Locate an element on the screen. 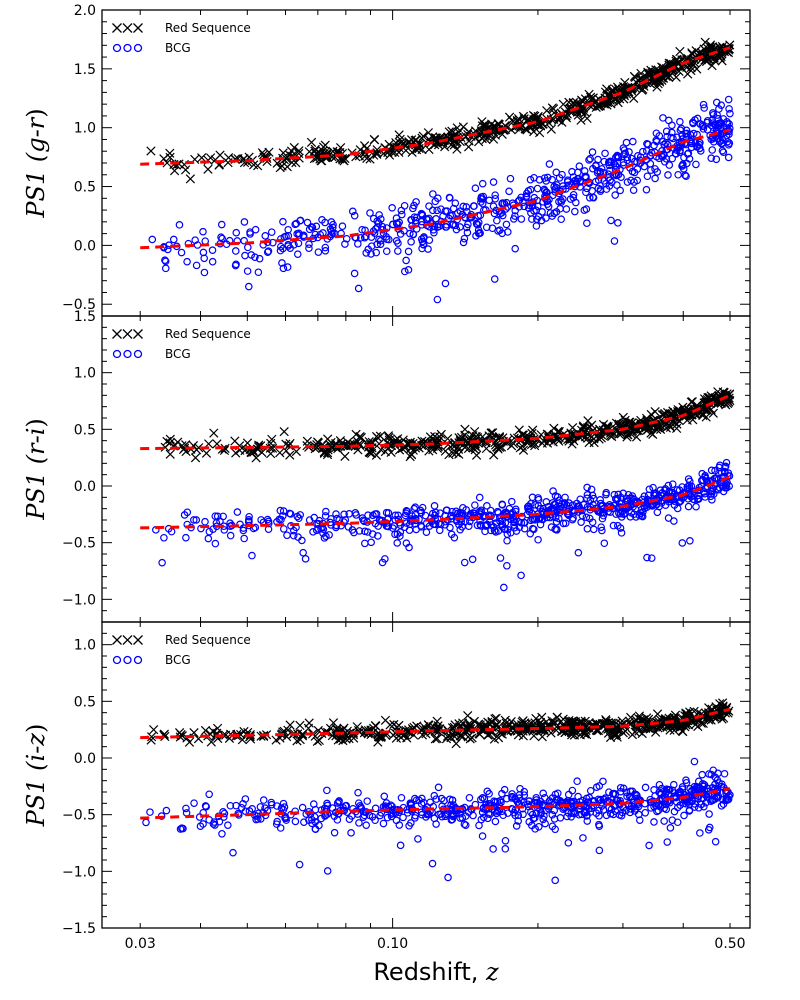 This screenshot has height=1000, width=800. y-tick-label: 0.0 is located at coordinates (85, 759).